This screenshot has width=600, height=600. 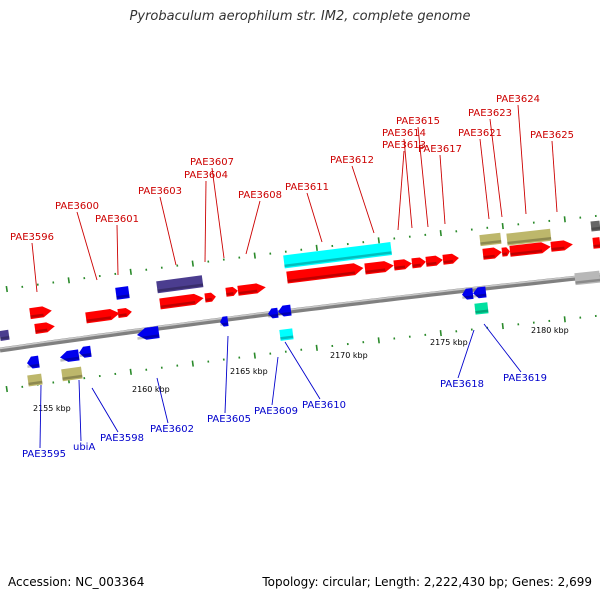 I want to click on forward-gene-label: PAE3623, so click(x=490, y=113).